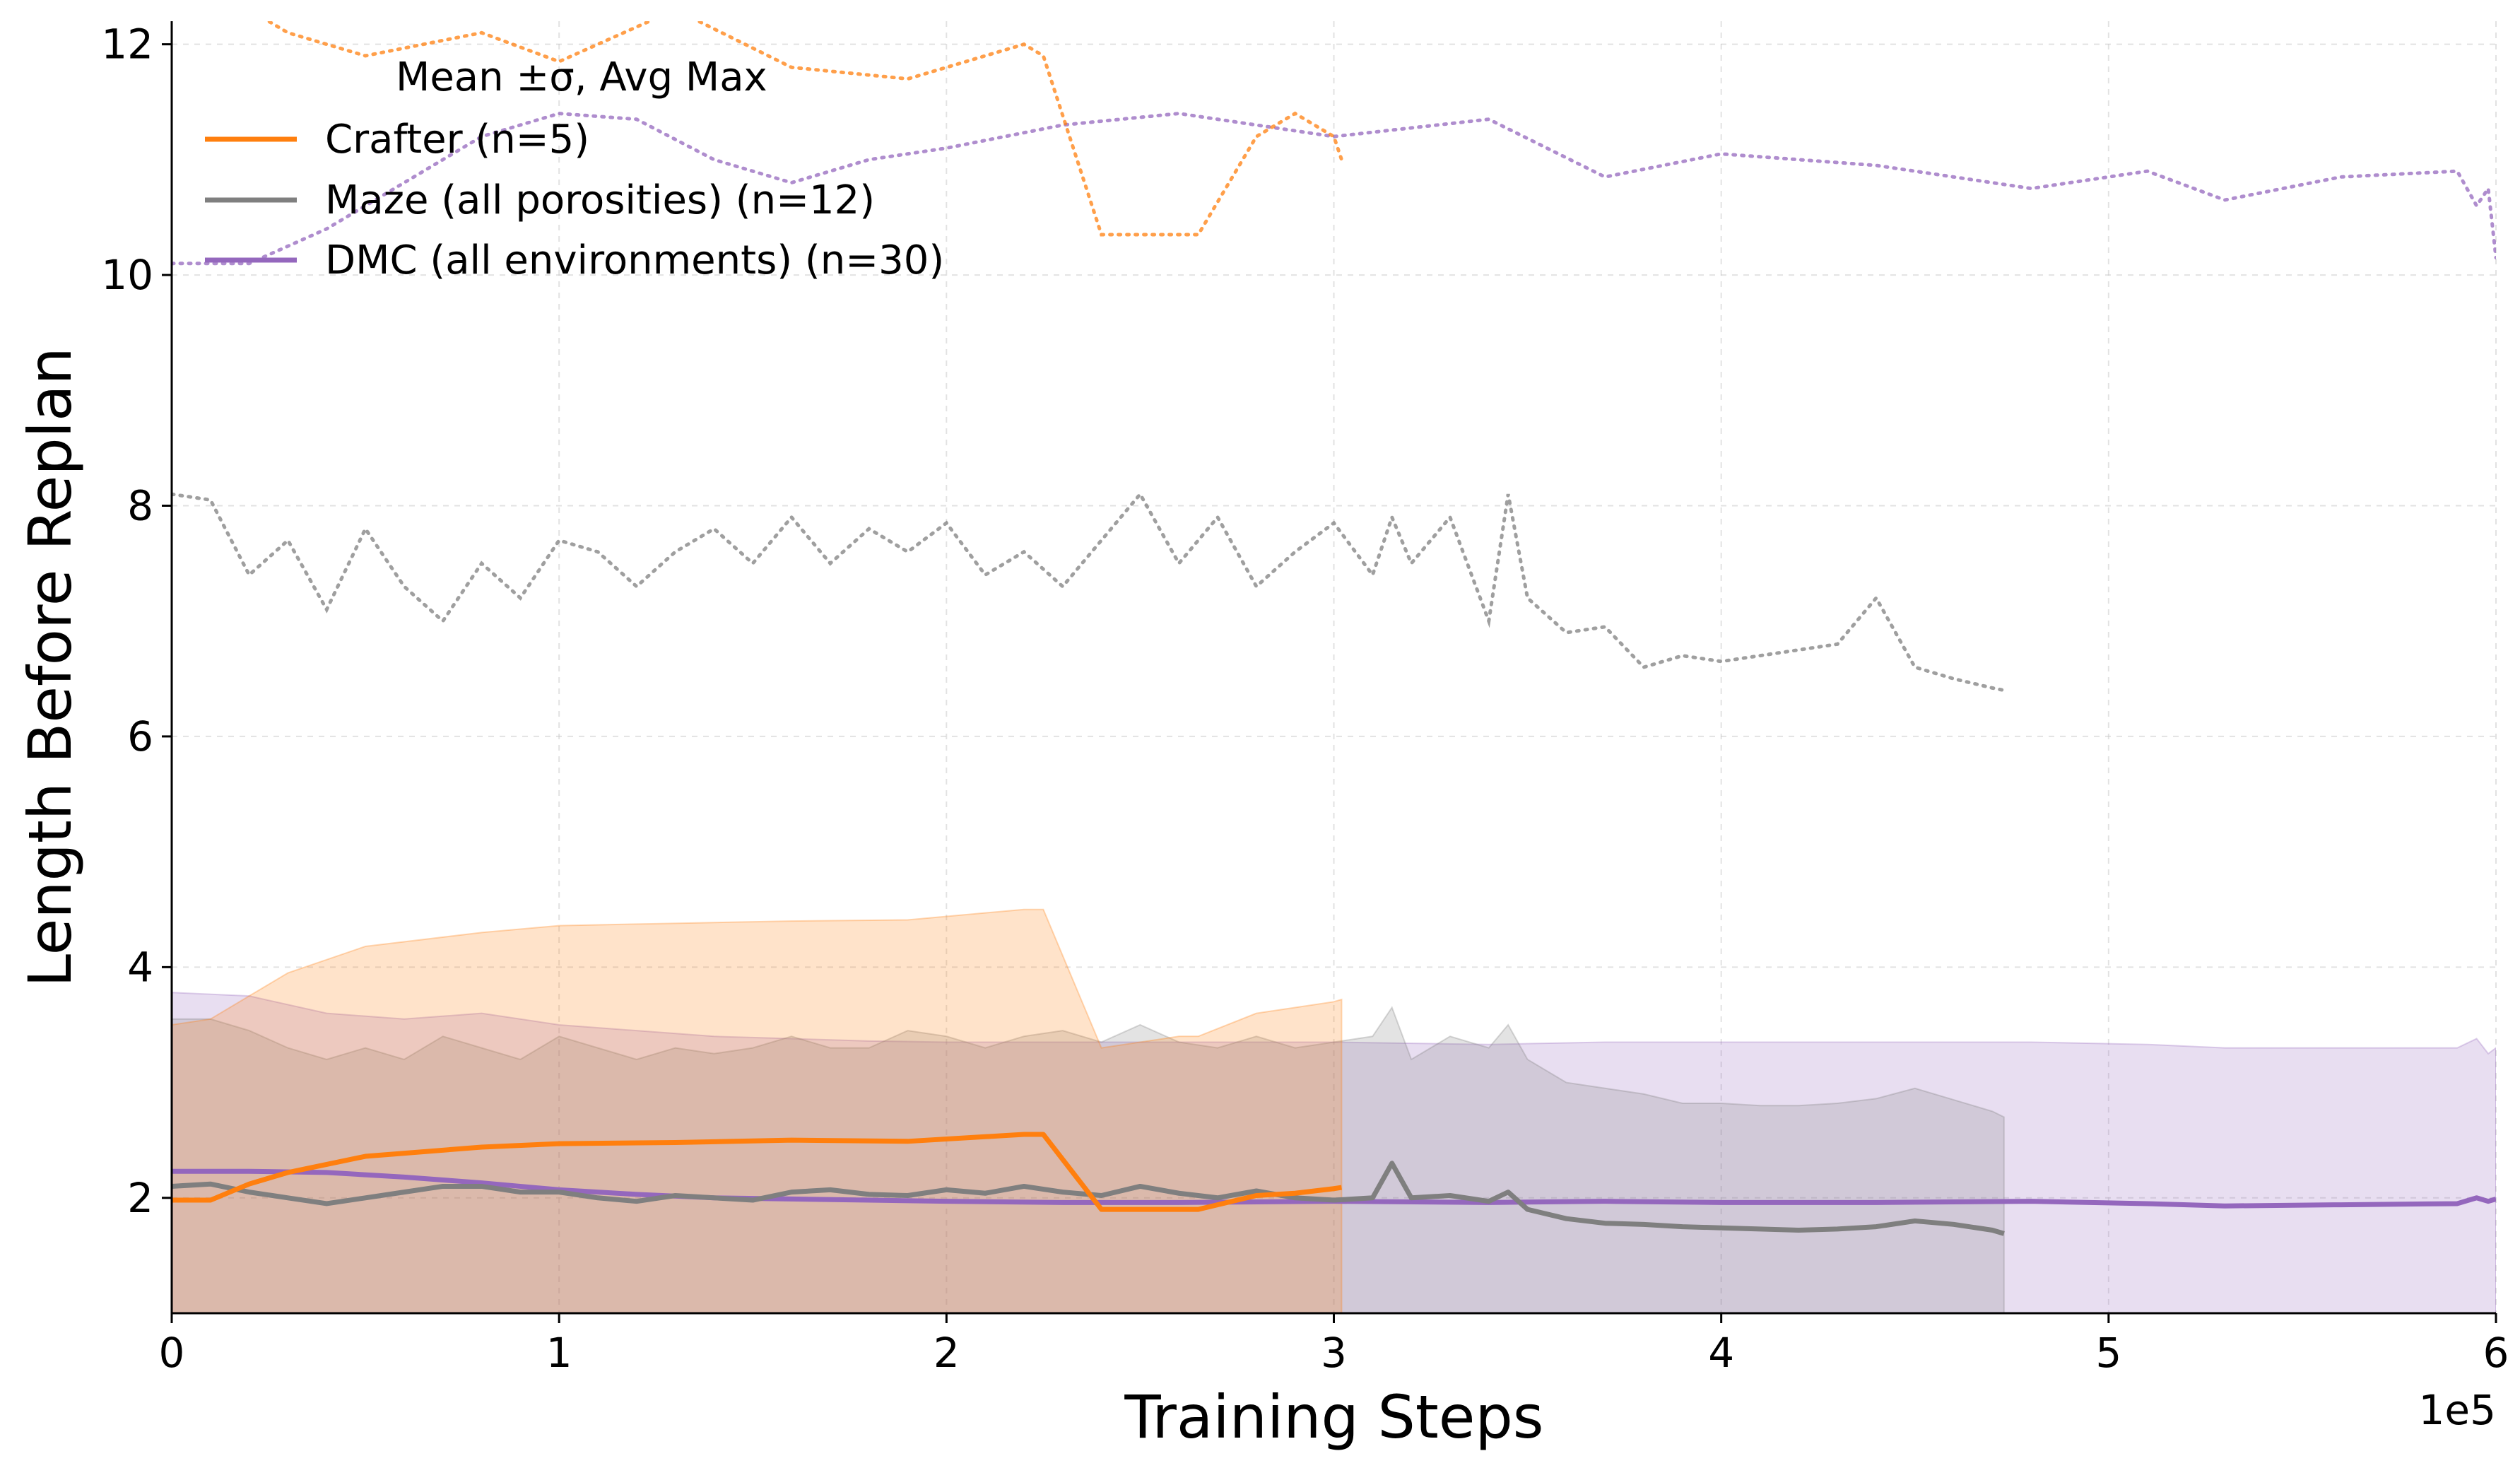  I want to click on x-tick-label: 6, so click(2496, 1353).